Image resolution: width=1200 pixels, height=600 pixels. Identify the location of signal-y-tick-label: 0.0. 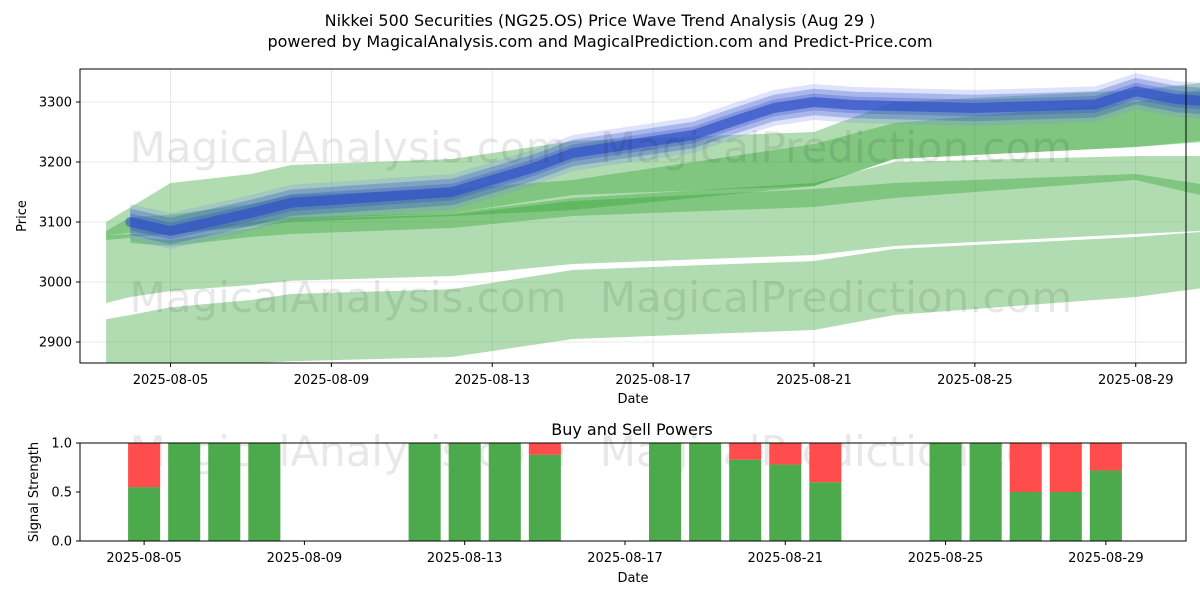
(61, 542).